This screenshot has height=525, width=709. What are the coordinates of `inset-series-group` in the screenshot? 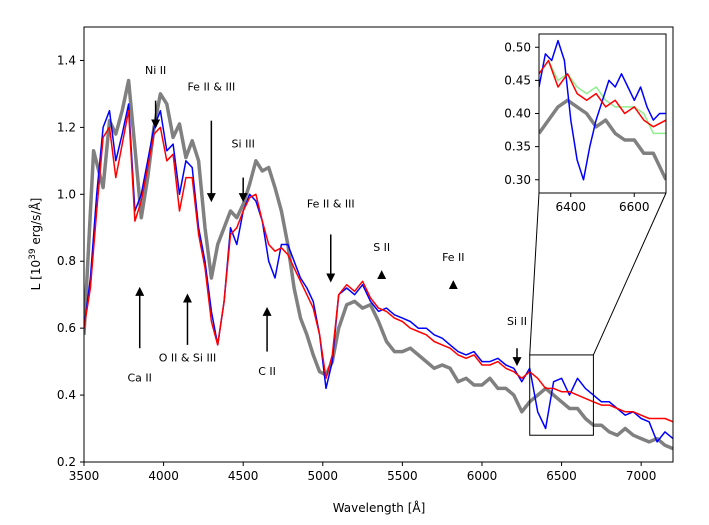 It's located at (602, 110).